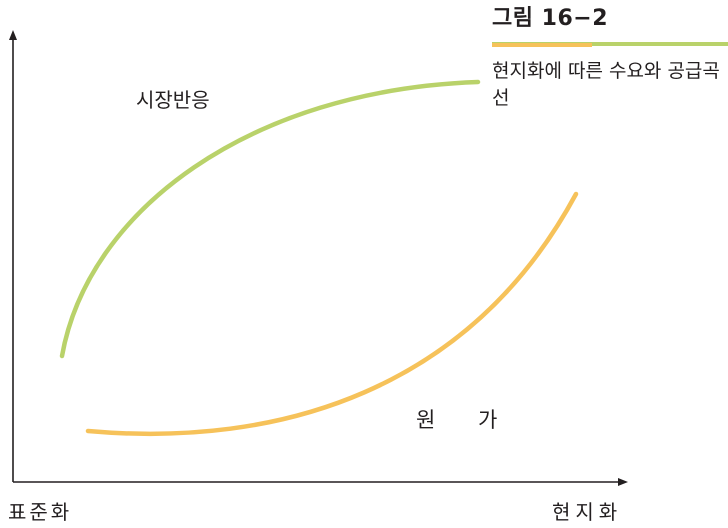 The height and width of the screenshot is (528, 728). Describe the element at coordinates (606, 84) in the screenshot. I see `figure-caption: 현지화에 따른 수요와 공급곡선` at that location.